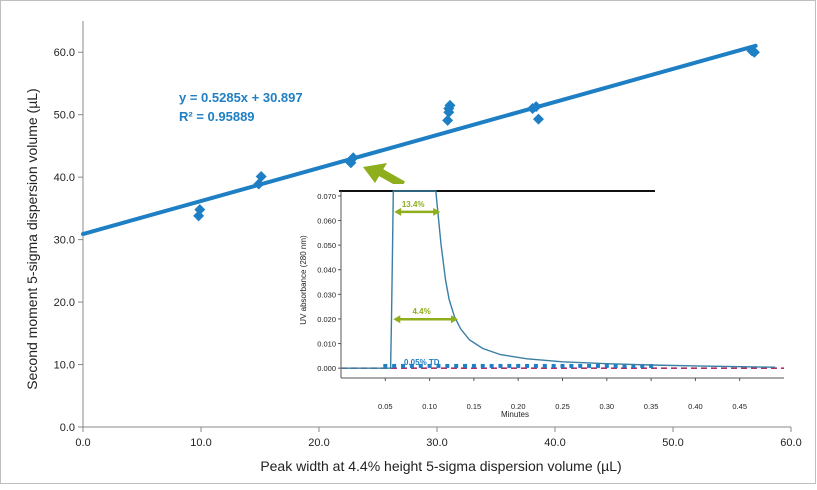 This screenshot has height=490, width=817. Describe the element at coordinates (326, 344) in the screenshot. I see `inset-y-tick-label: 0.010` at that location.